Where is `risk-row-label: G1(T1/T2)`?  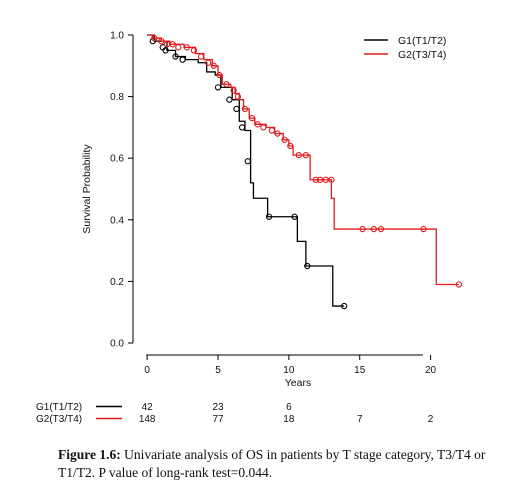 risk-row-label: G1(T1/T2) is located at coordinates (59, 407).